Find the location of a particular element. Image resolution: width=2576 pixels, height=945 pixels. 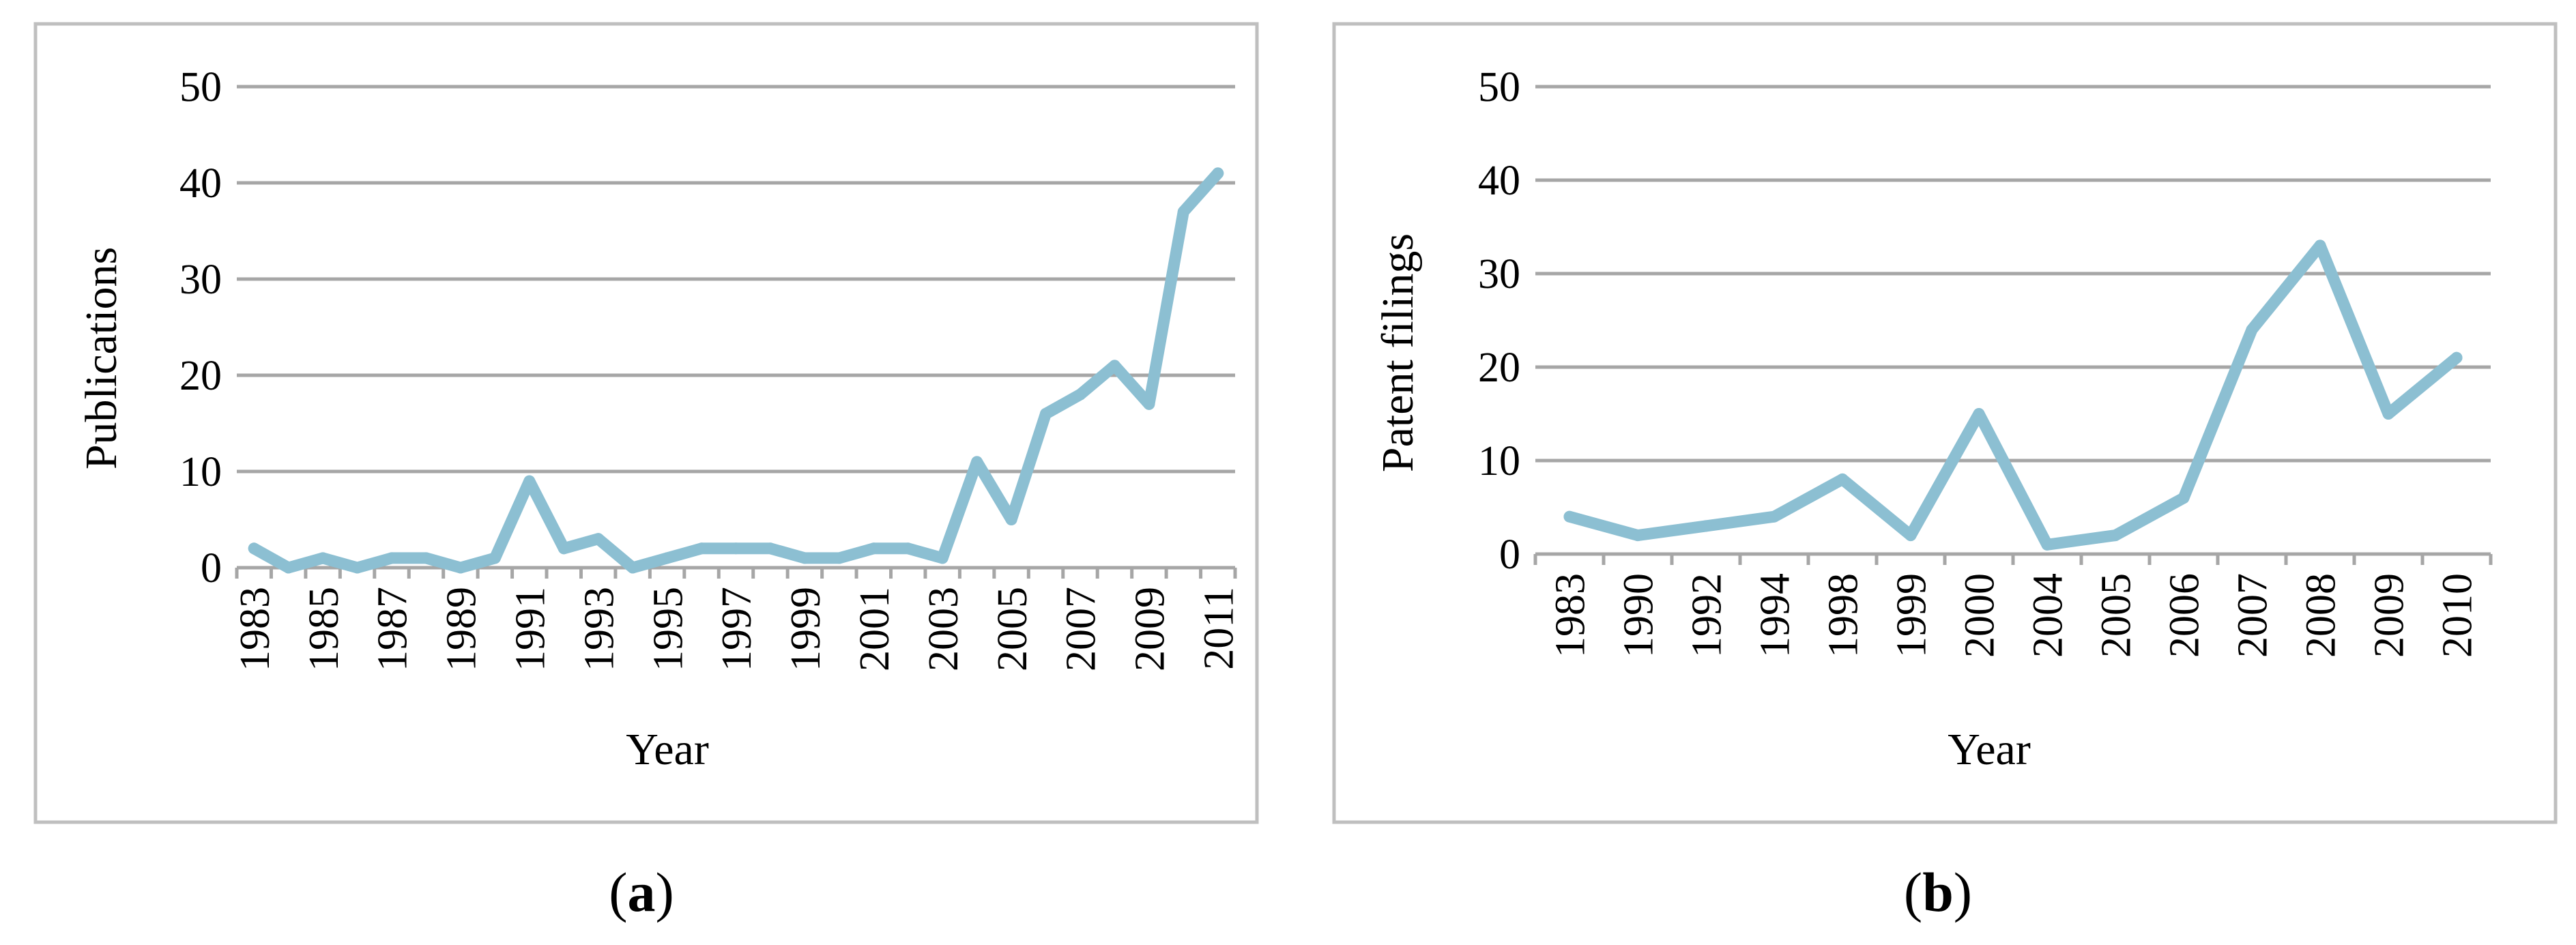

data-point-a-2004 is located at coordinates (977, 462).